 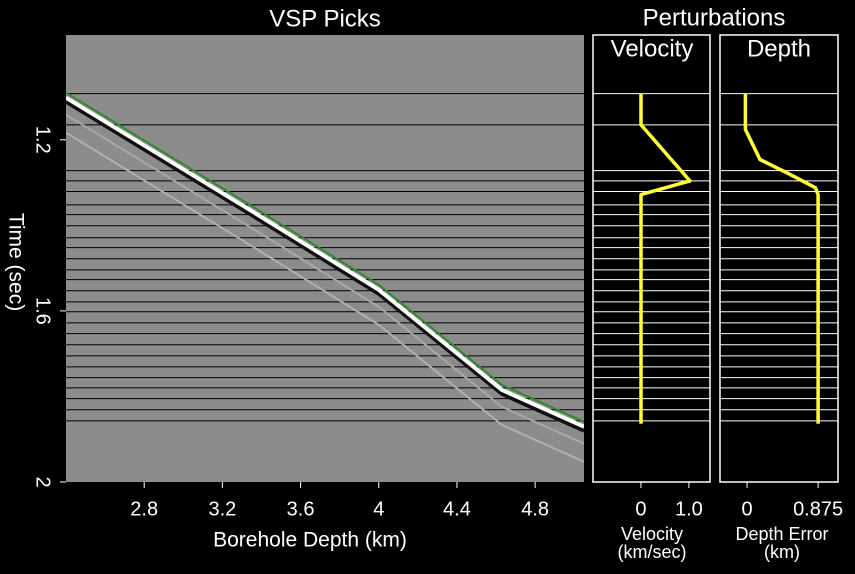 What do you see at coordinates (535, 509) in the screenshot?
I see `x-tick-label: 4.8` at bounding box center [535, 509].